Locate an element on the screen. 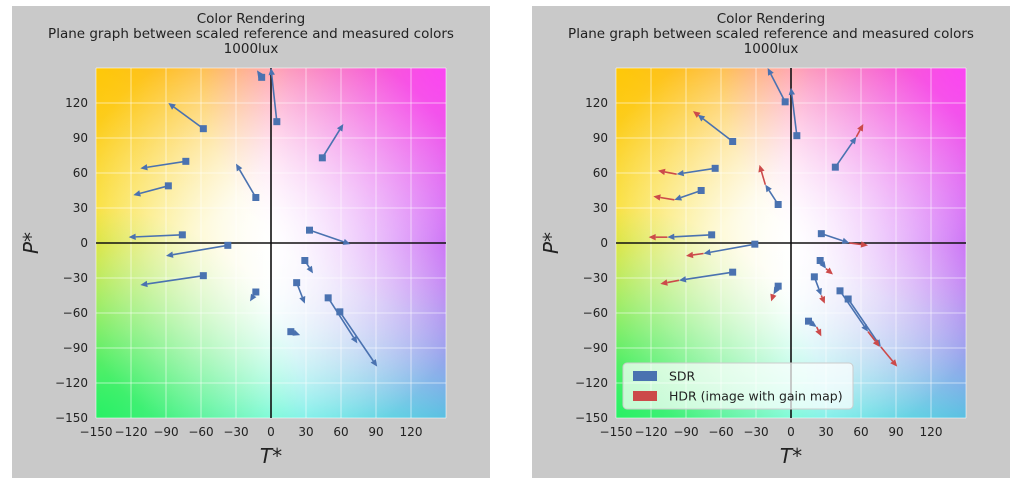 The height and width of the screenshot is (484, 1012). y-tick-label: 90 is located at coordinates (600, 138).